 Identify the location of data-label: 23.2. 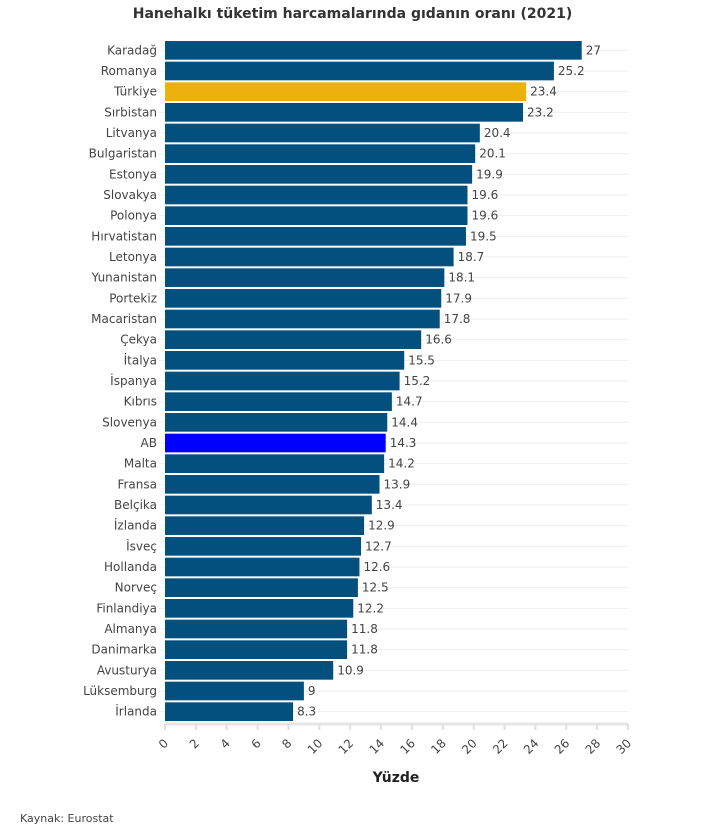
(540, 112).